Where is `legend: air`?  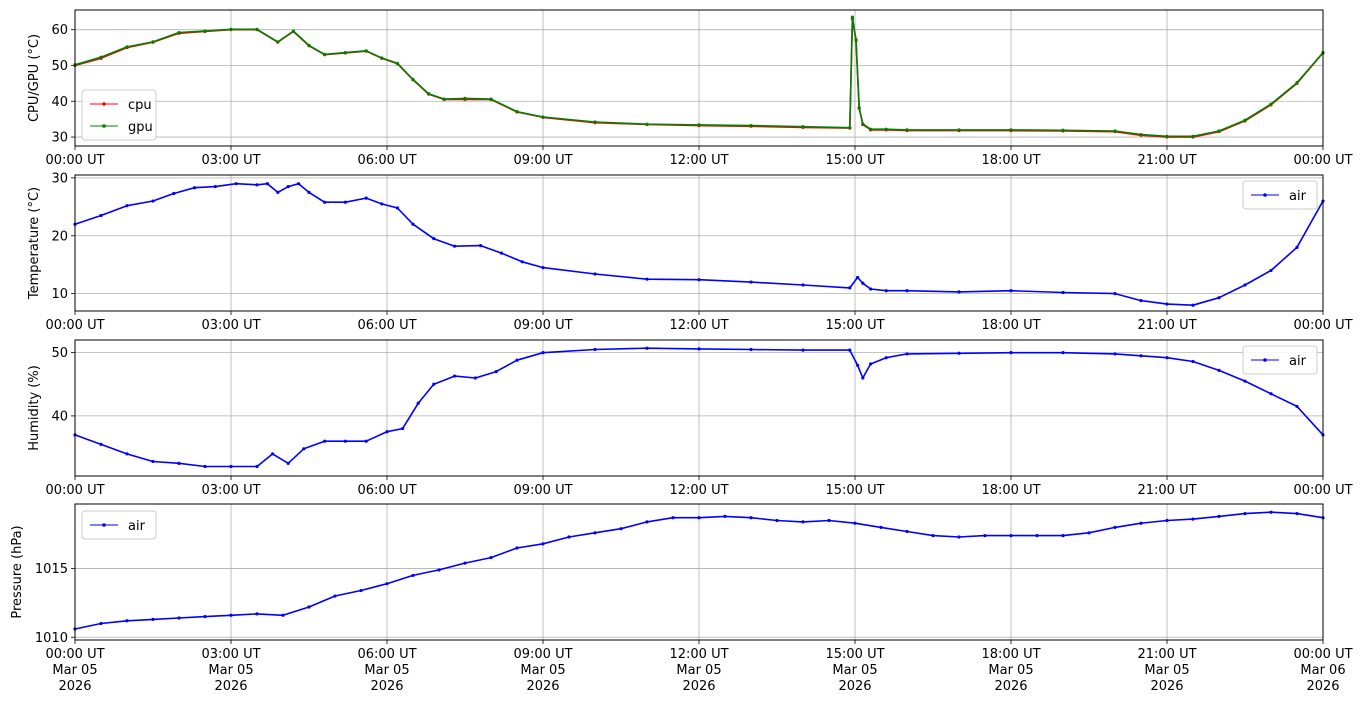
legend: air is located at coordinates (119, 525).